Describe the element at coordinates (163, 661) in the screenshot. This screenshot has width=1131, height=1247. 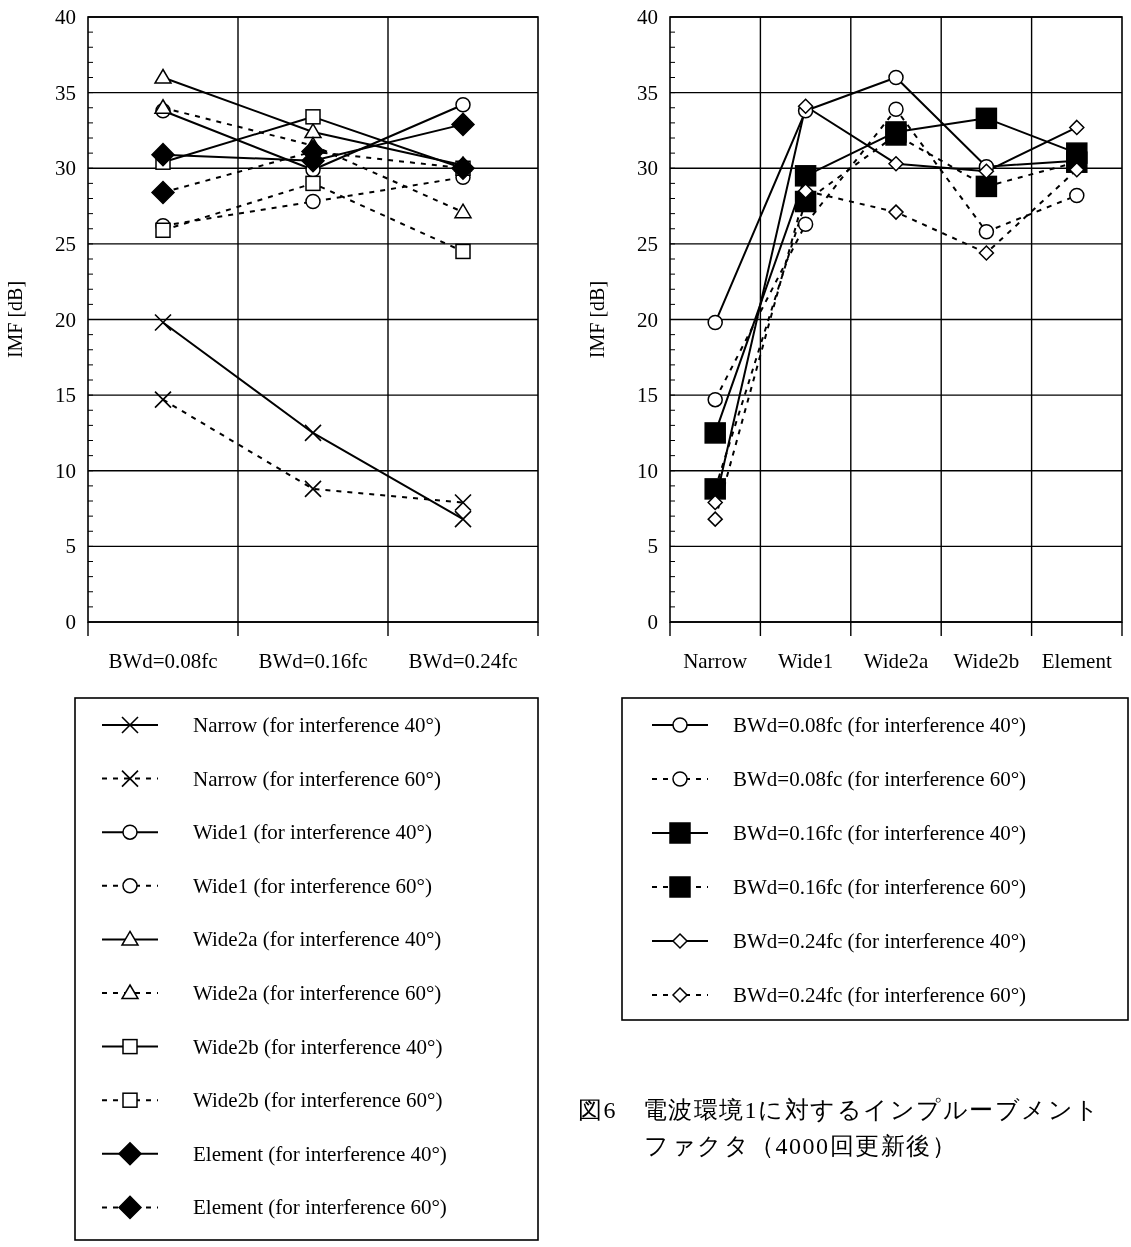
I see `x-tick-label: BWd=0.08fc` at that location.